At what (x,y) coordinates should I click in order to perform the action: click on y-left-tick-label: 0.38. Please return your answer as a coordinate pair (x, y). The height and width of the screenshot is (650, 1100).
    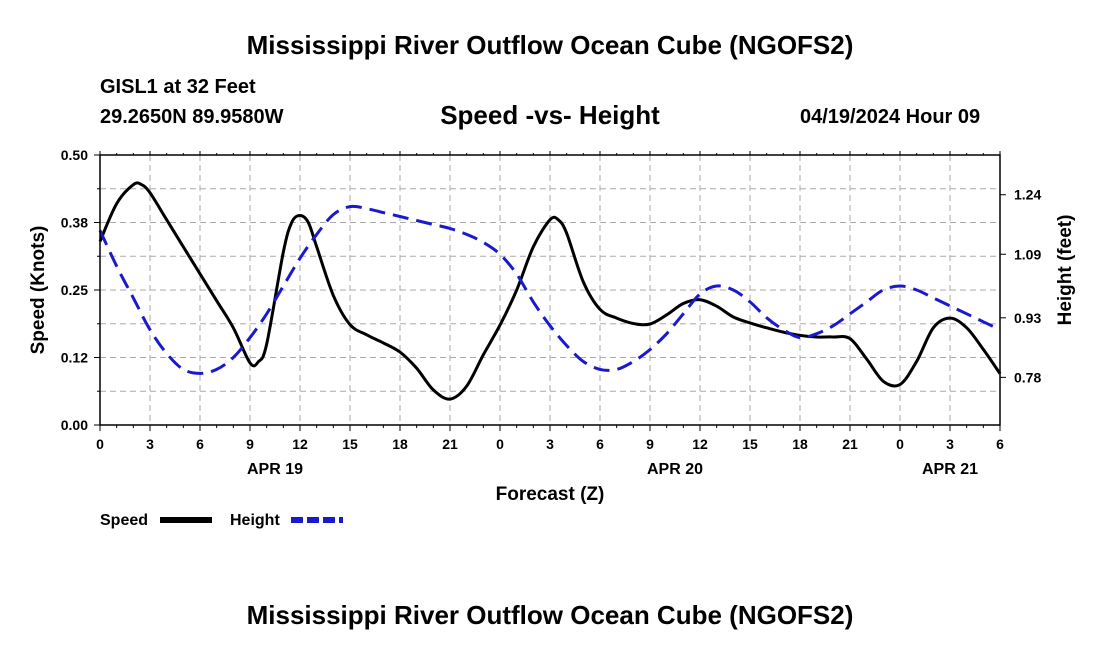
    Looking at the image, I should click on (74, 223).